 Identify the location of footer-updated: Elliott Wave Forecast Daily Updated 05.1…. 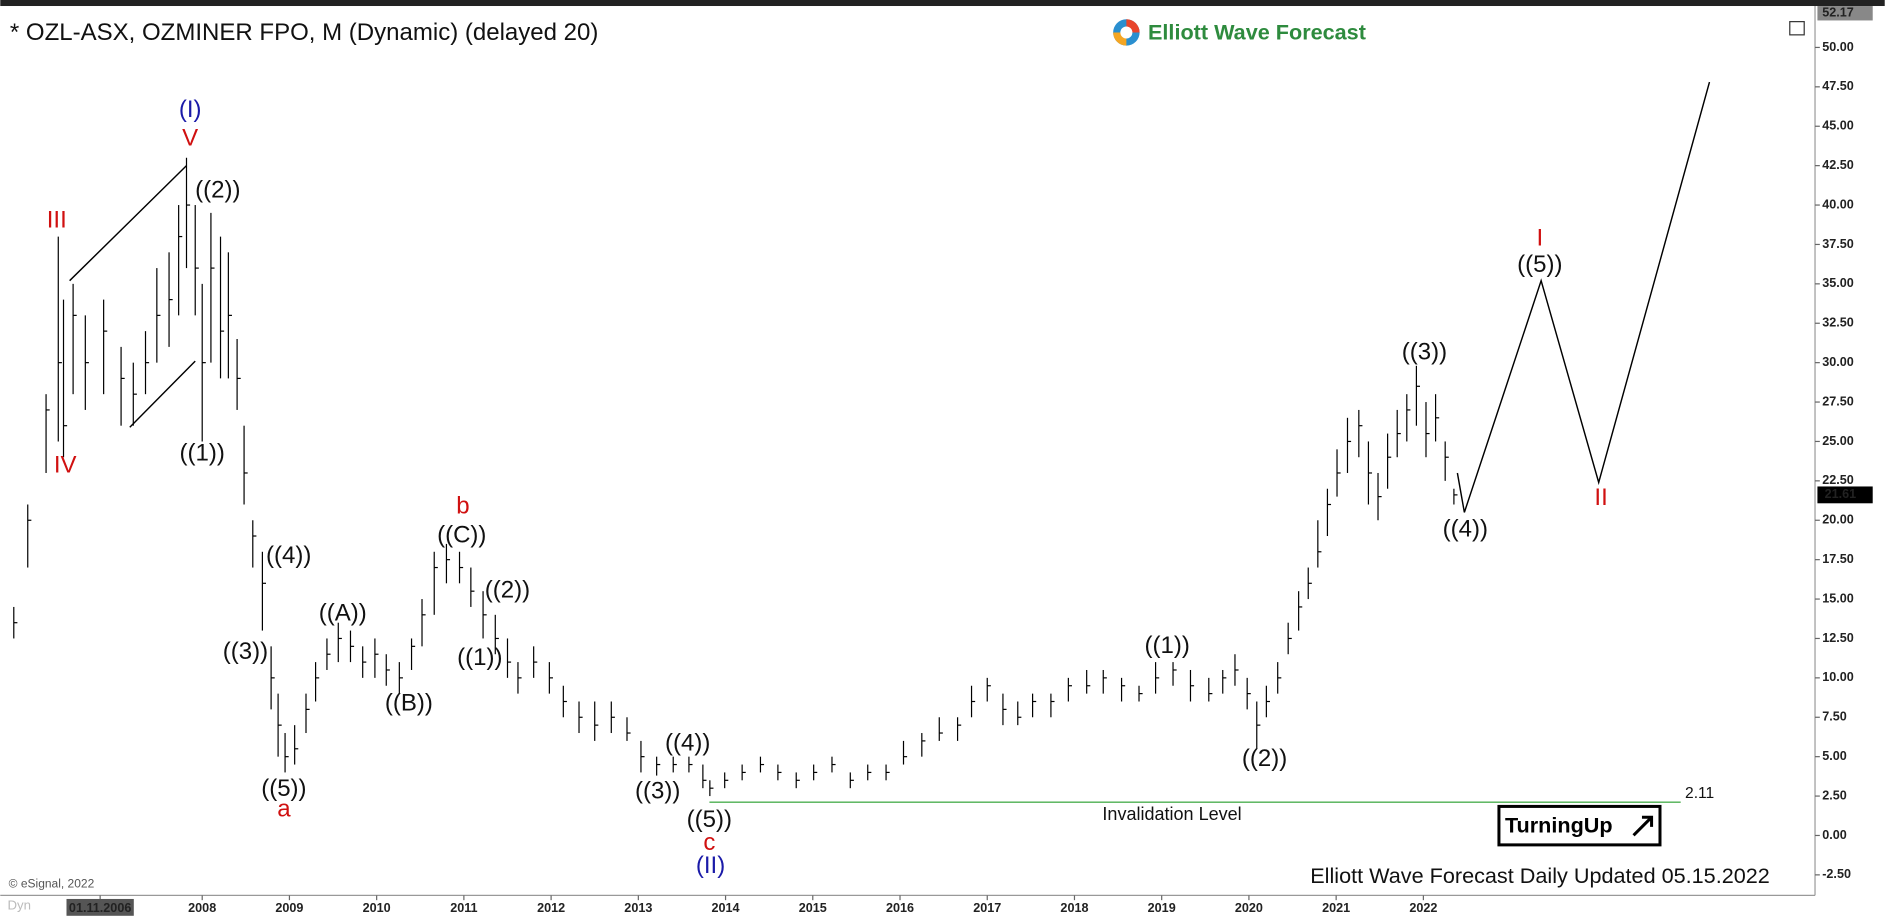
(1540, 875).